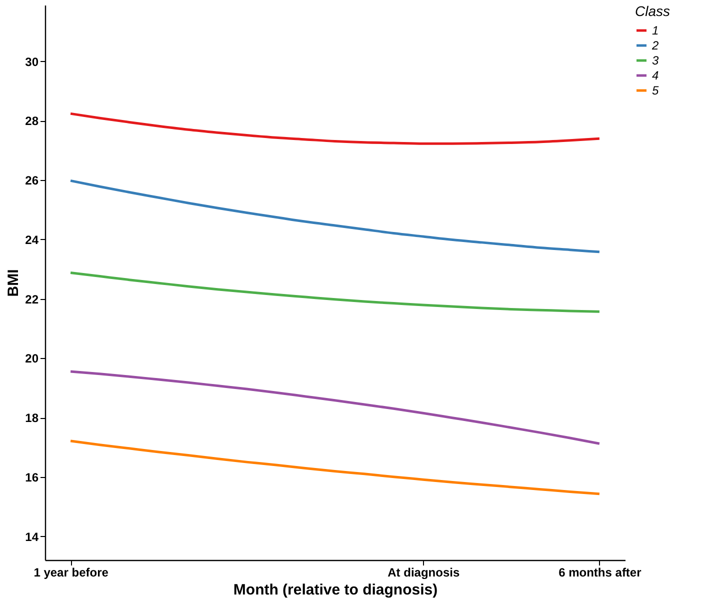  I want to click on y-tick-label: 14, so click(32, 537).